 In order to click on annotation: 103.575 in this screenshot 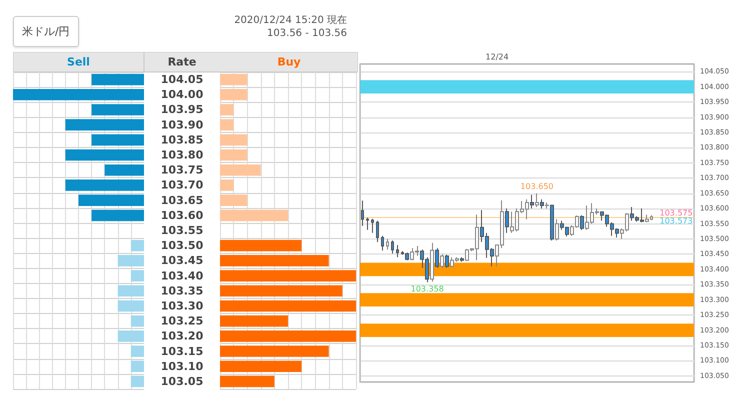, I will do `click(676, 213)`.